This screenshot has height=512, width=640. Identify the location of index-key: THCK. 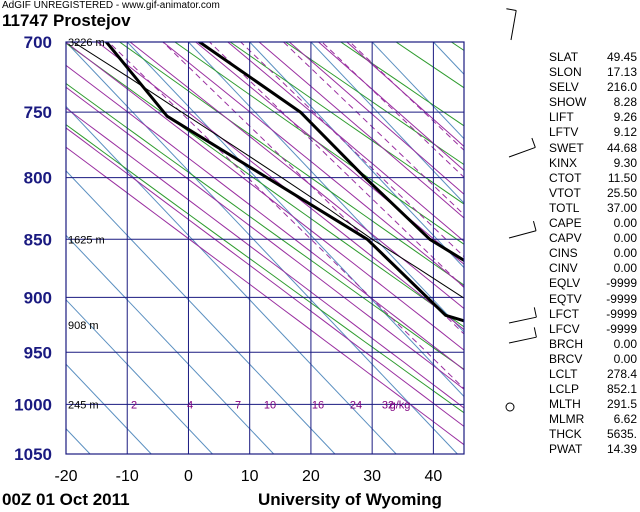
(565, 434).